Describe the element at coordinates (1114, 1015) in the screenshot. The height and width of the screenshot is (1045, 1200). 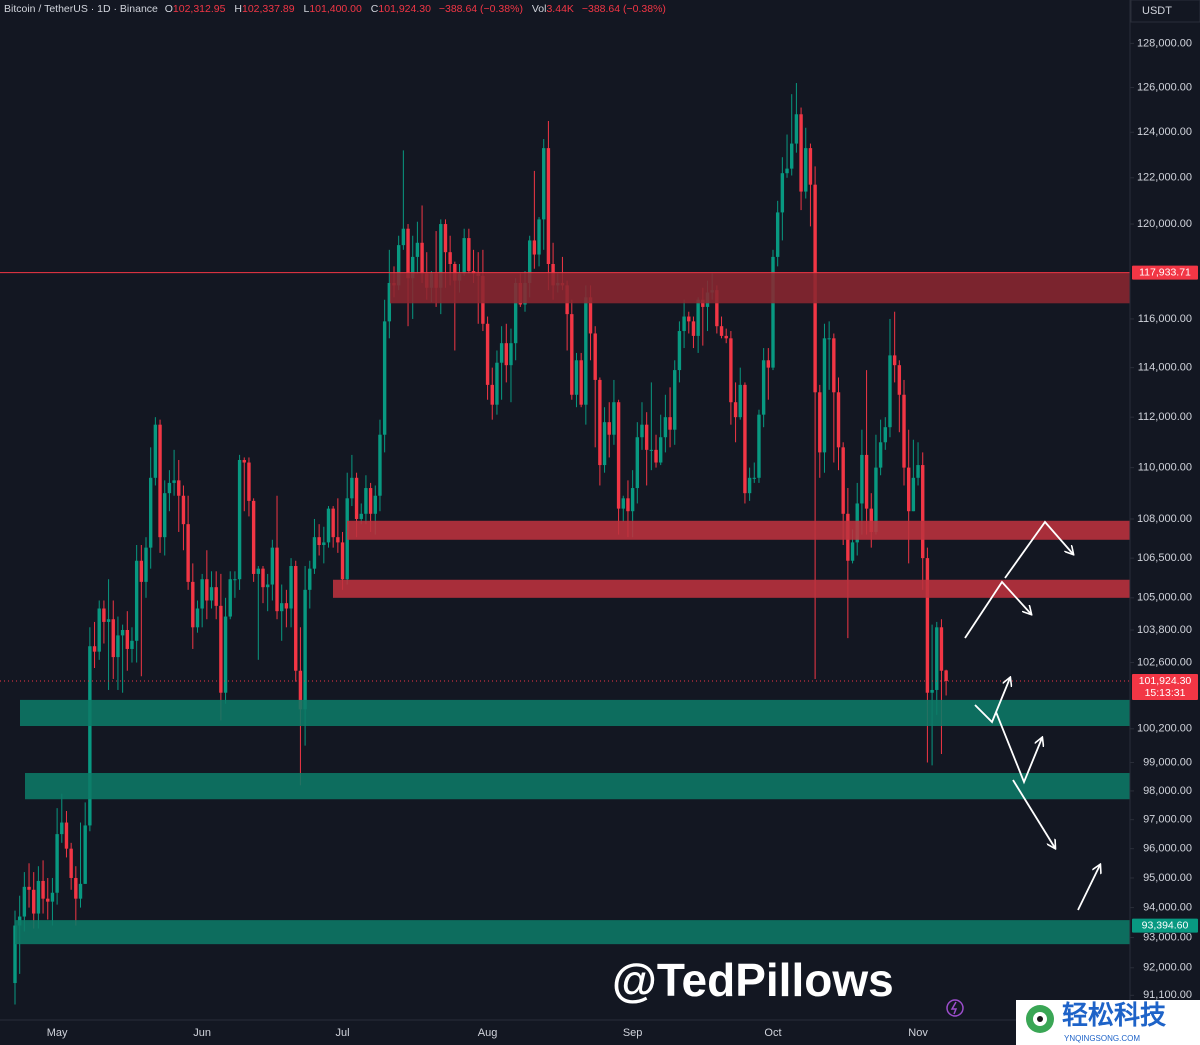
I see `logo-name: 轻松科技` at that location.